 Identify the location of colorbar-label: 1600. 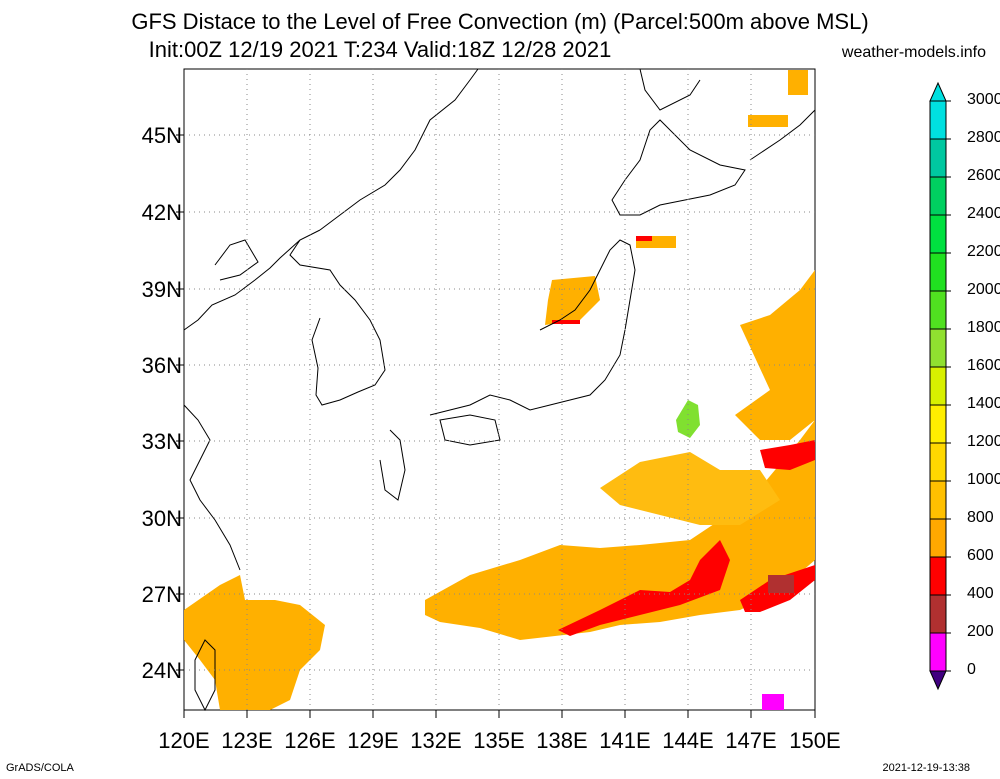
(983, 365).